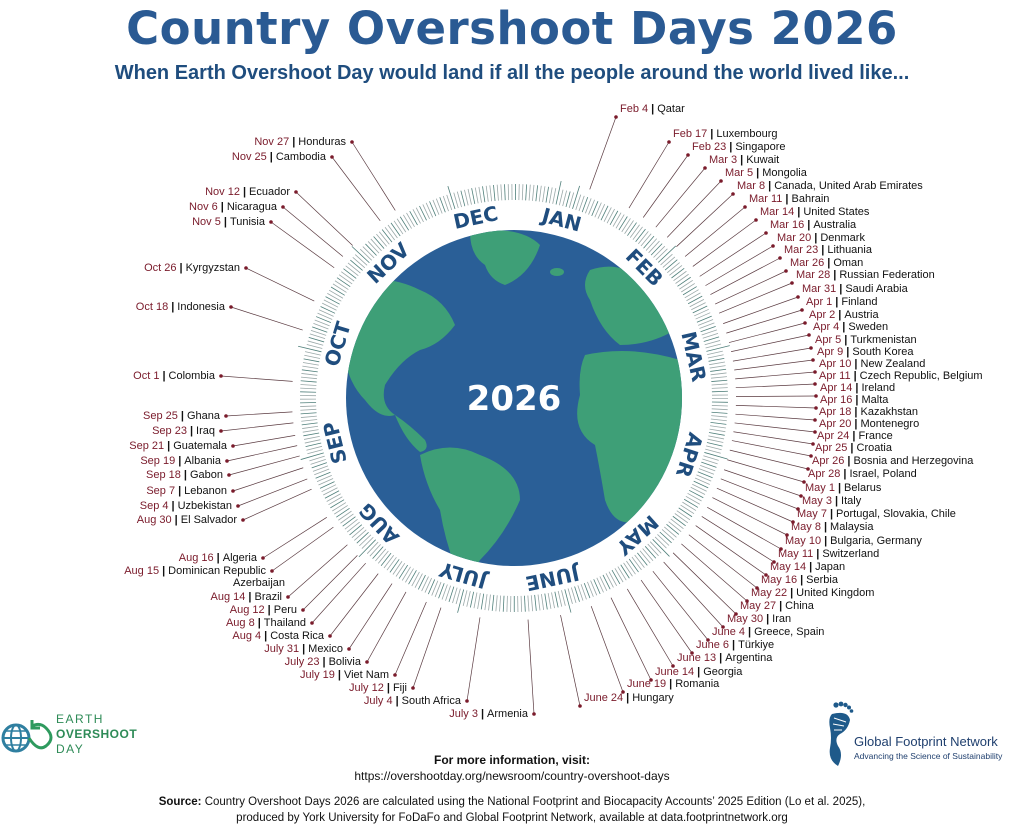 This screenshot has height=826, width=1024. Describe the element at coordinates (146, 376) in the screenshot. I see `overshoot-date: Oct 1` at that location.